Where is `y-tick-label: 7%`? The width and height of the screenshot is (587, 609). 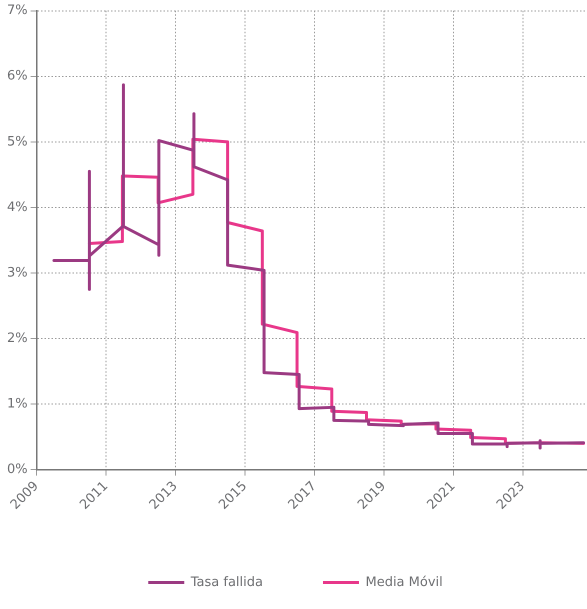 y-tick-label: 7% is located at coordinates (17, 10).